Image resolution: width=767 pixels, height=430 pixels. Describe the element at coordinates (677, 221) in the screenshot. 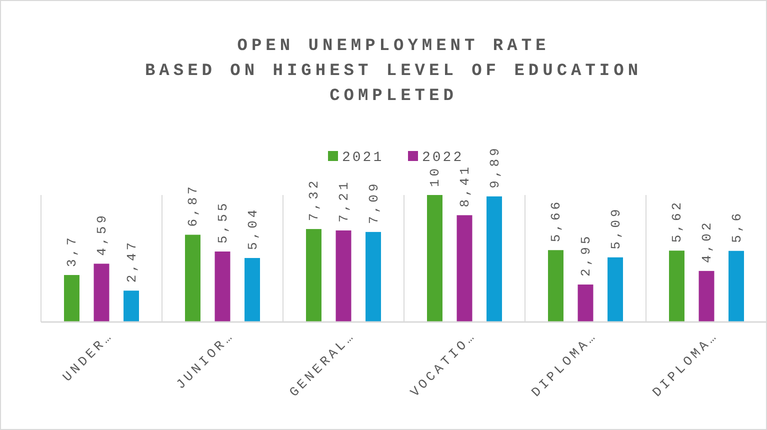

I see `data-label: 5,62` at that location.